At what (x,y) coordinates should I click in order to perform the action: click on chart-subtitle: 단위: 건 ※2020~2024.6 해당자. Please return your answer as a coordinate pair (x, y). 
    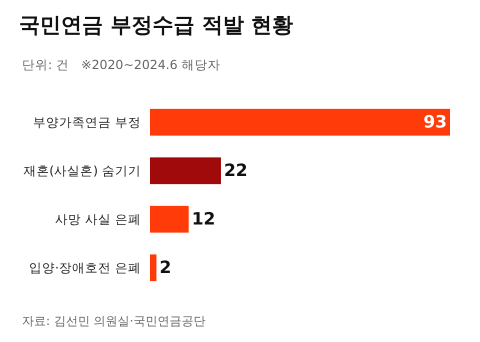
    Looking at the image, I should click on (121, 64).